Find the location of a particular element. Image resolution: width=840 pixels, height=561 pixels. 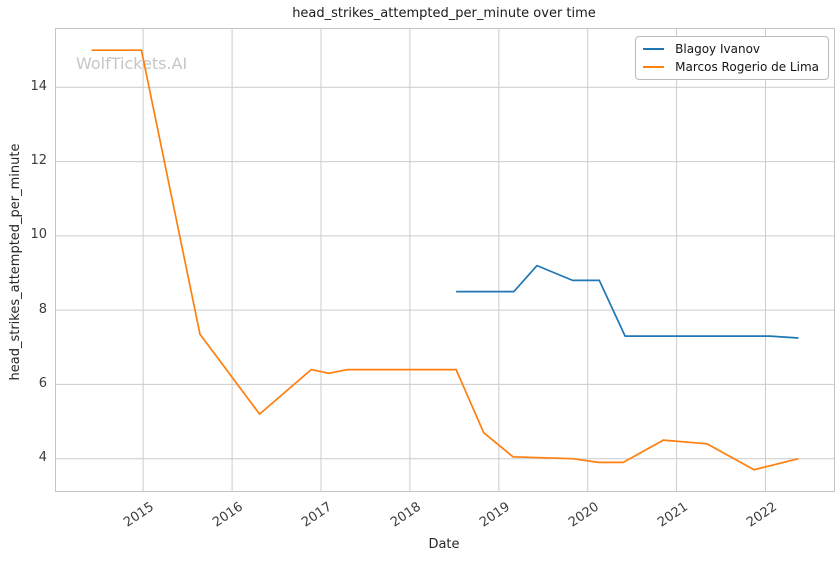

legend-item-blagoy-ivanov: Blagoy Ivanov is located at coordinates (731, 48).